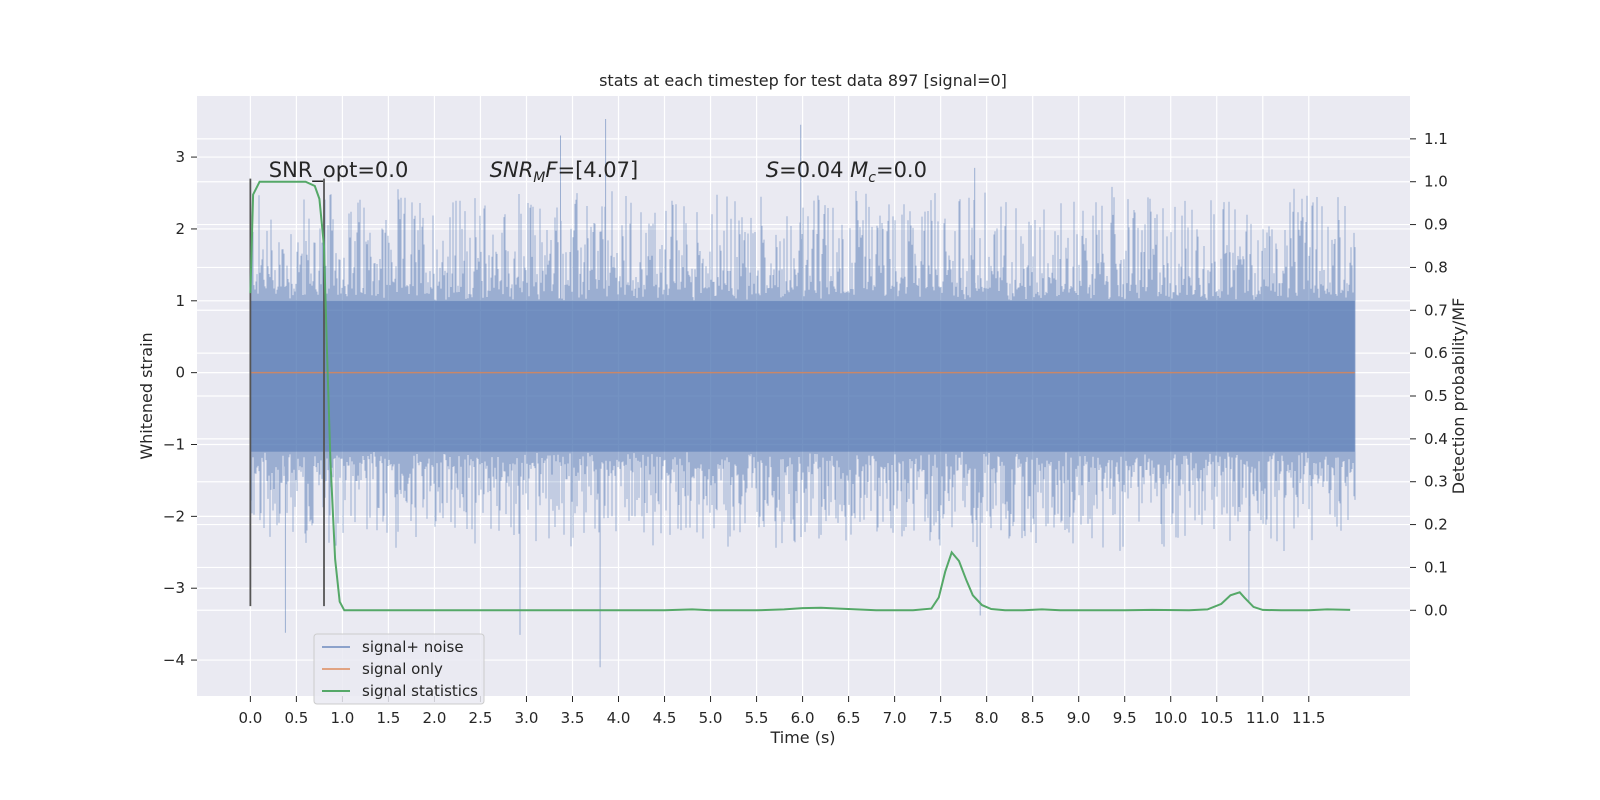 This screenshot has width=1600, height=800. What do you see at coordinates (1436, 225) in the screenshot?
I see `y2-tick-label-9: 0.9` at bounding box center [1436, 225].